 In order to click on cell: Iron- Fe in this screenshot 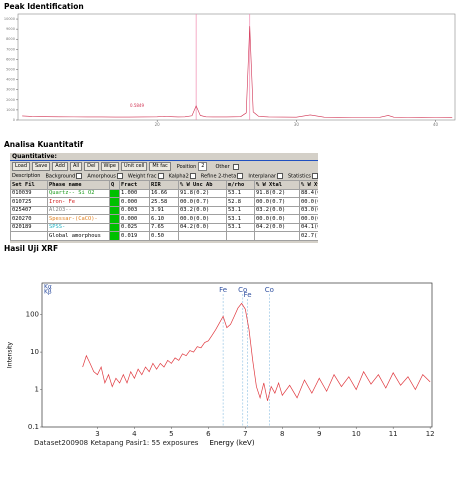, I will do `click(78, 202)`.